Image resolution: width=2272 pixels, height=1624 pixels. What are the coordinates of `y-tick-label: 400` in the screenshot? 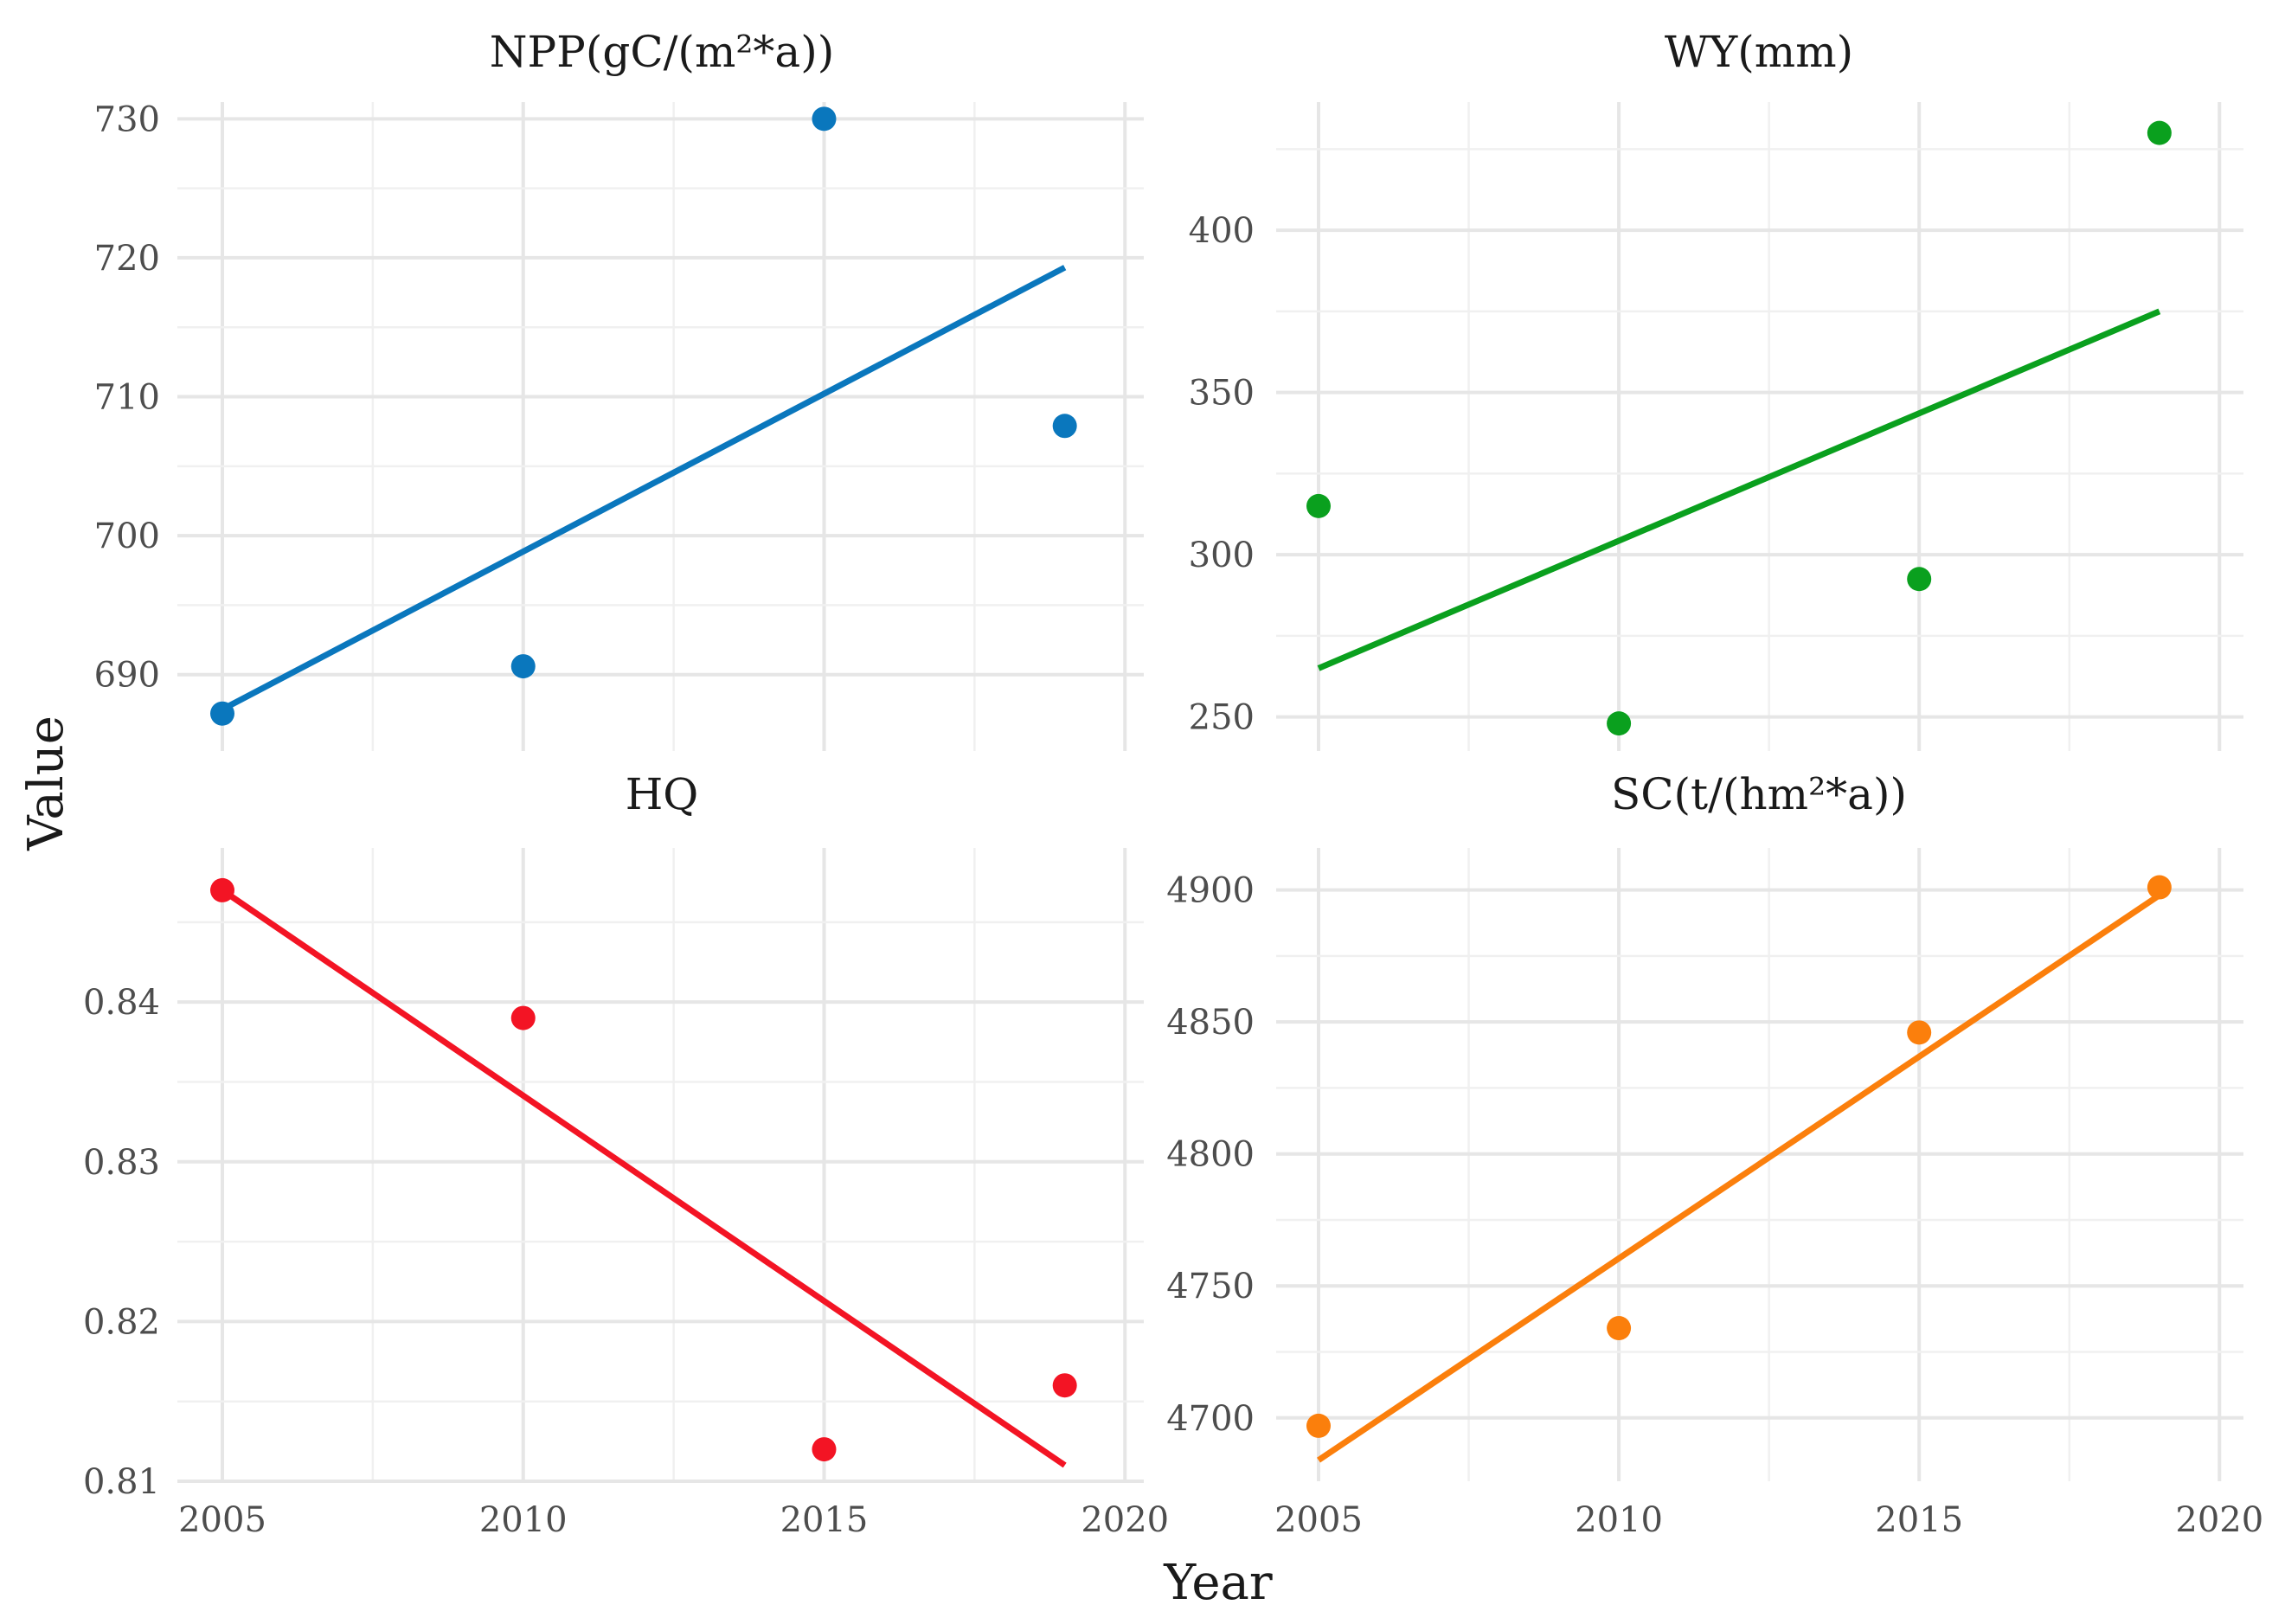 It's located at (1222, 231).